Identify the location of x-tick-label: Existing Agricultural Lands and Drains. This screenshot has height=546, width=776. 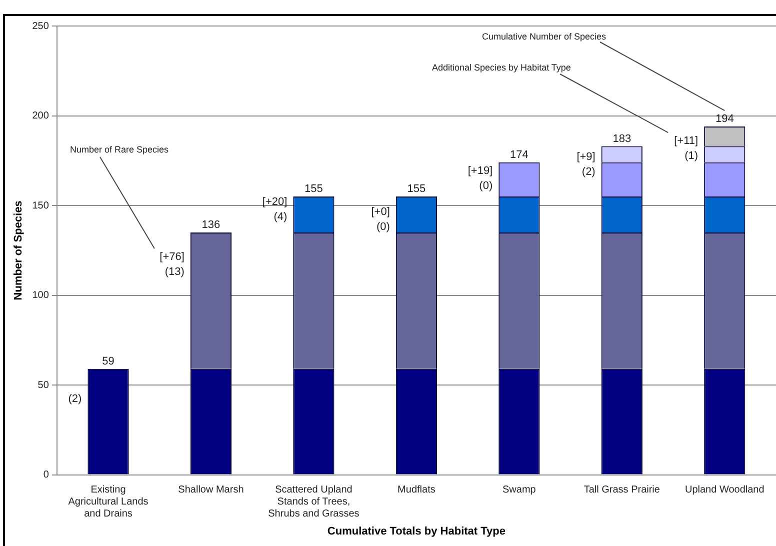
(108, 502).